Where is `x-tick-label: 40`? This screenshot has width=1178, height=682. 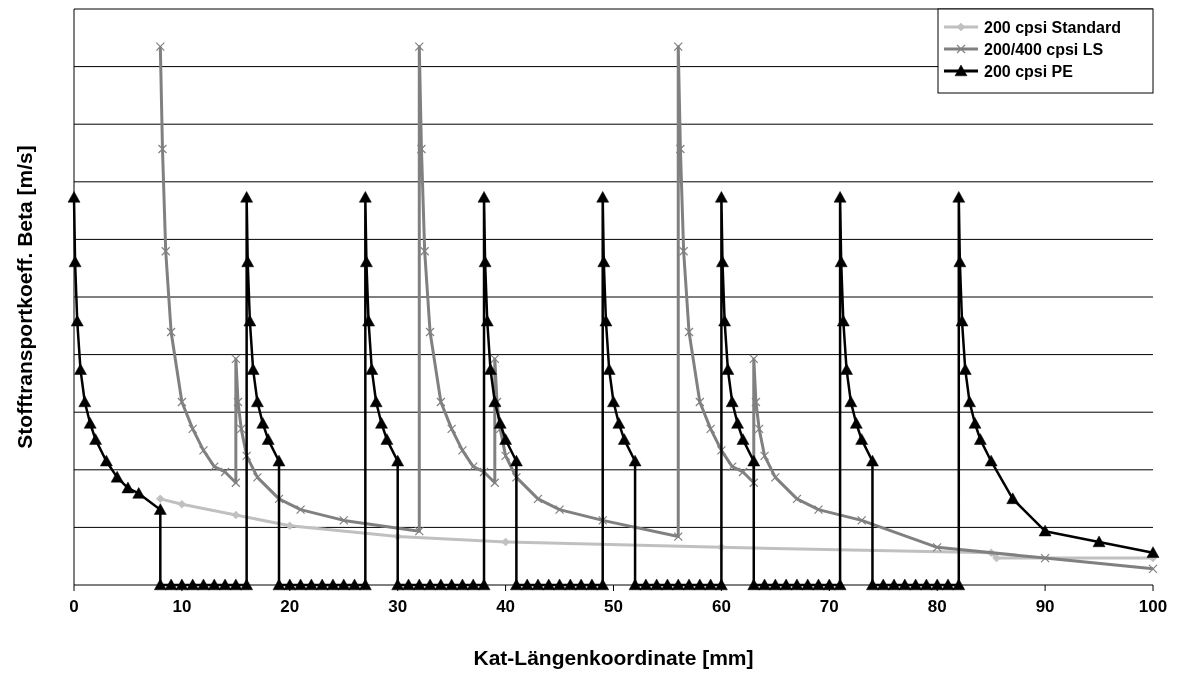 x-tick-label: 40 is located at coordinates (506, 606).